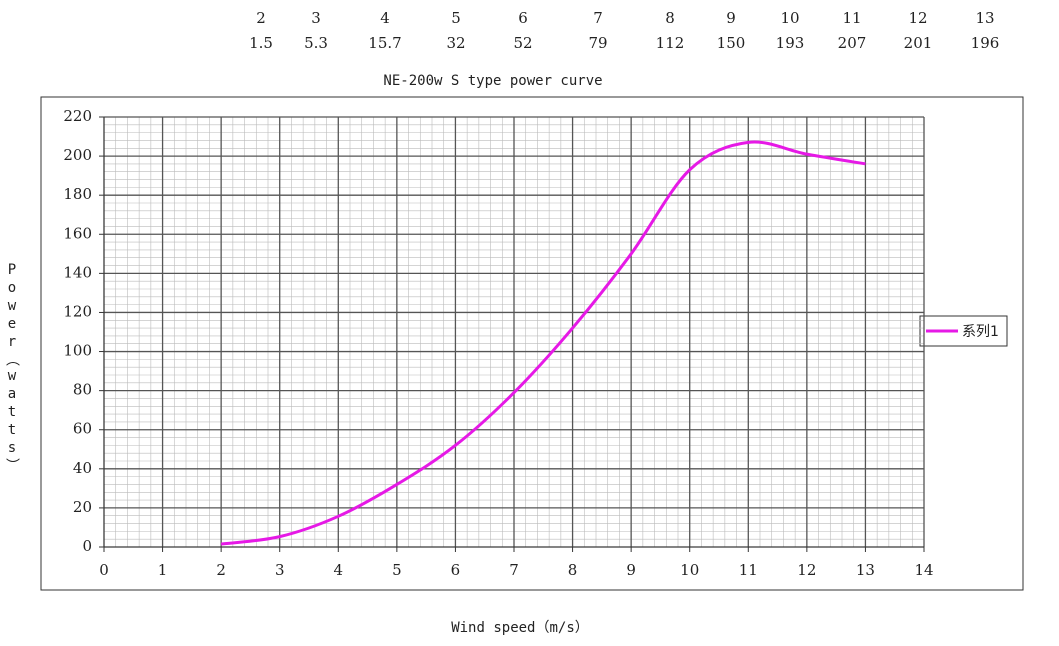 The image size is (1059, 646). I want to click on x-tick-label: 14, so click(923, 570).